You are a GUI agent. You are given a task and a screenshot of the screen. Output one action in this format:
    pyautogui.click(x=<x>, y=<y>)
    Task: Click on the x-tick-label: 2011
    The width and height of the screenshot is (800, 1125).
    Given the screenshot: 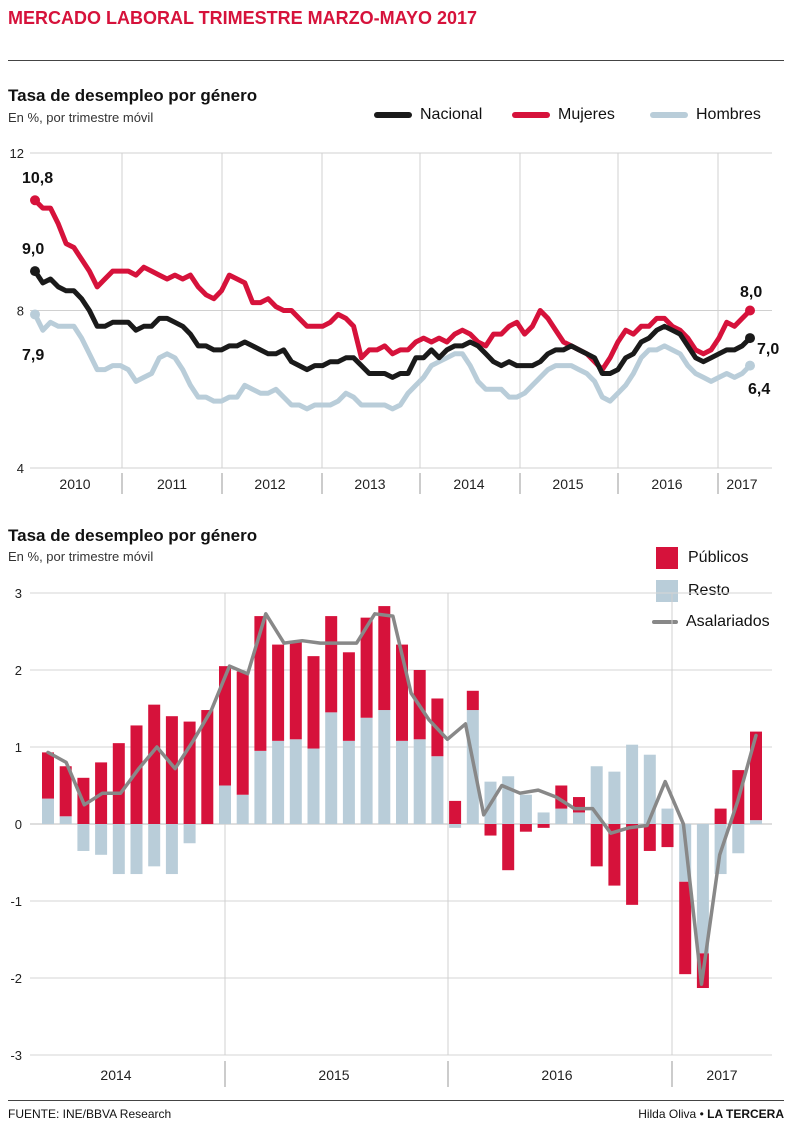 What is the action you would take?
    pyautogui.click(x=172, y=484)
    